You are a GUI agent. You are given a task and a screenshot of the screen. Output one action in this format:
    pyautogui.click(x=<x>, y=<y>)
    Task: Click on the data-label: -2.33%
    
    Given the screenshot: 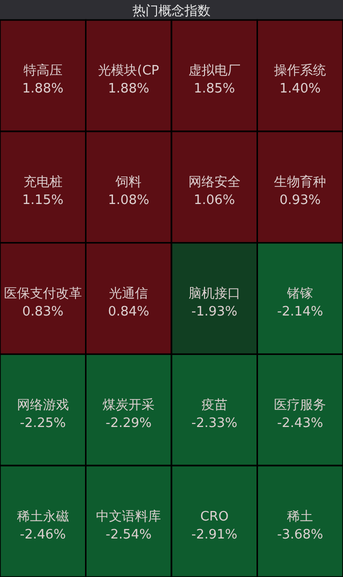 What is the action you would take?
    pyautogui.click(x=214, y=423)
    